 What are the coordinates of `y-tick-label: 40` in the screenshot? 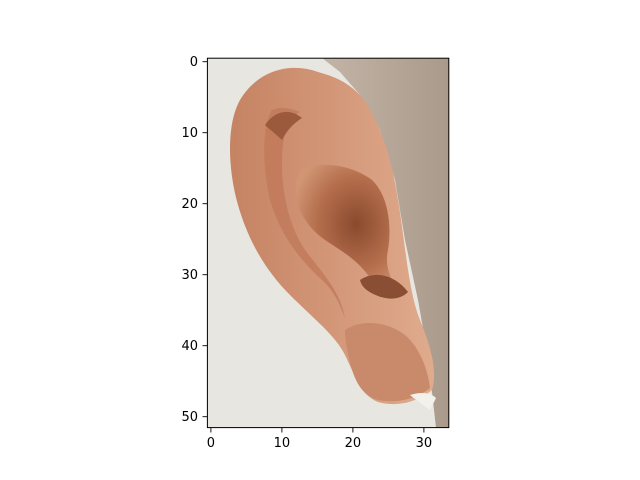 It's located at (189, 346).